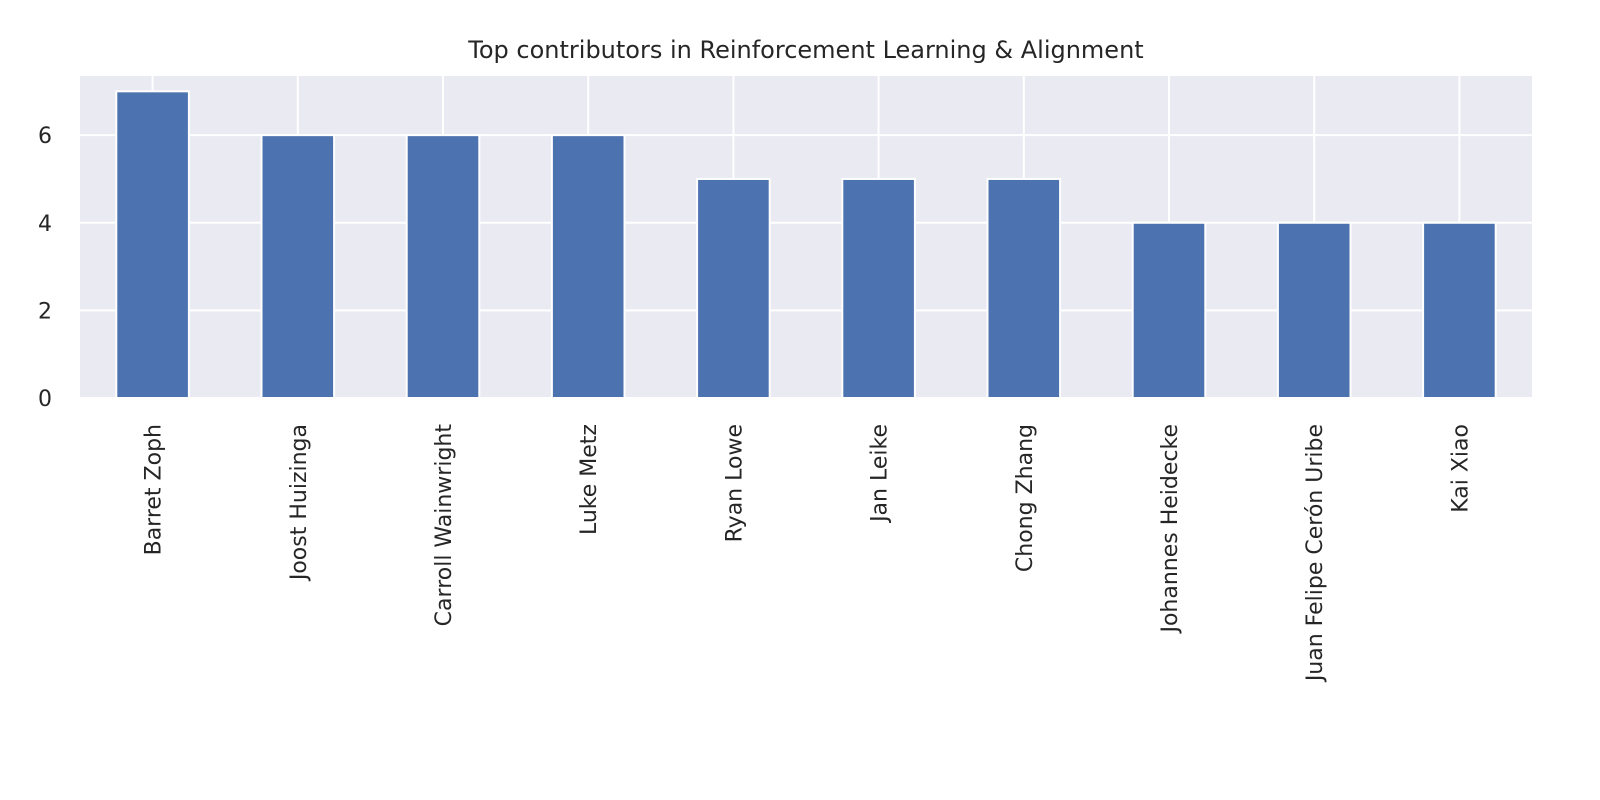 Image resolution: width=1600 pixels, height=800 pixels. Describe the element at coordinates (45, 268) in the screenshot. I see `y-axis-ticks: 0 2 4 6` at that location.